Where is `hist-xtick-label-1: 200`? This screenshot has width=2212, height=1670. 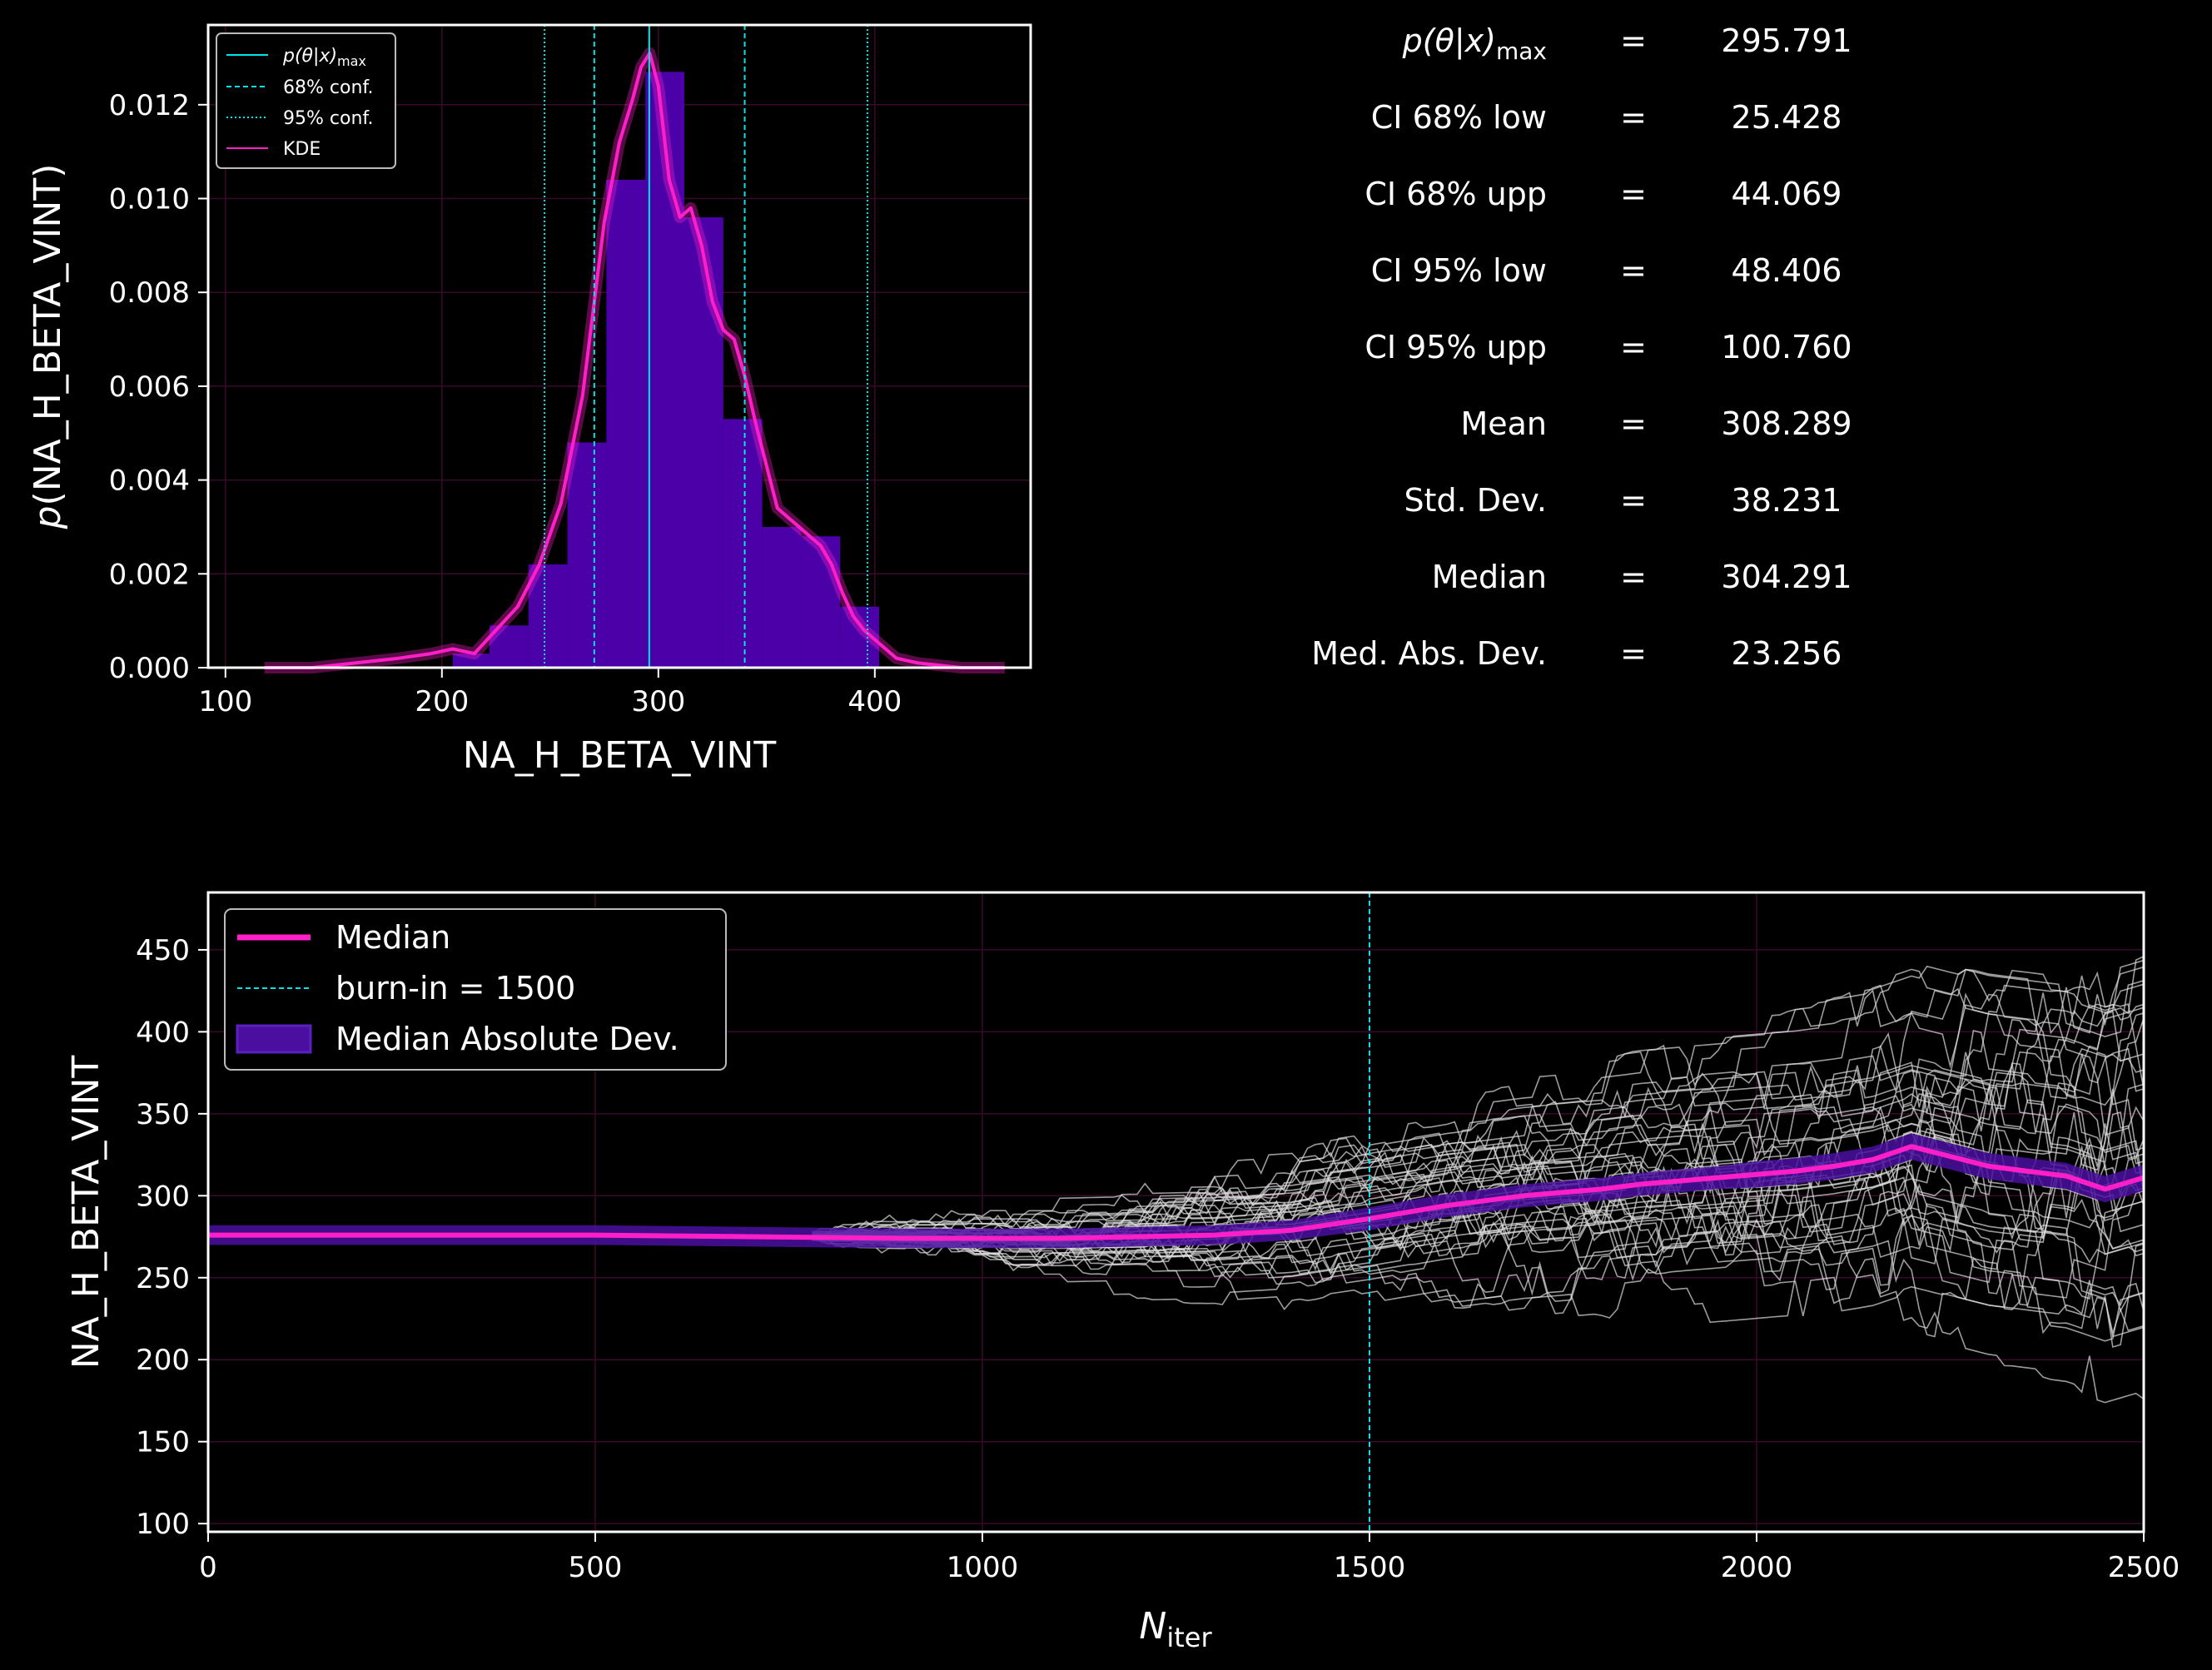
hist-xtick-label-1: 200 is located at coordinates (442, 701).